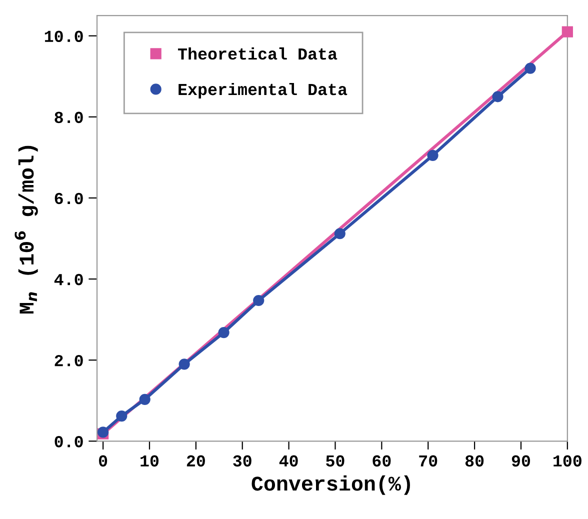 The image size is (588, 519). Describe the element at coordinates (335, 461) in the screenshot. I see `x-tick-label: 50` at that location.